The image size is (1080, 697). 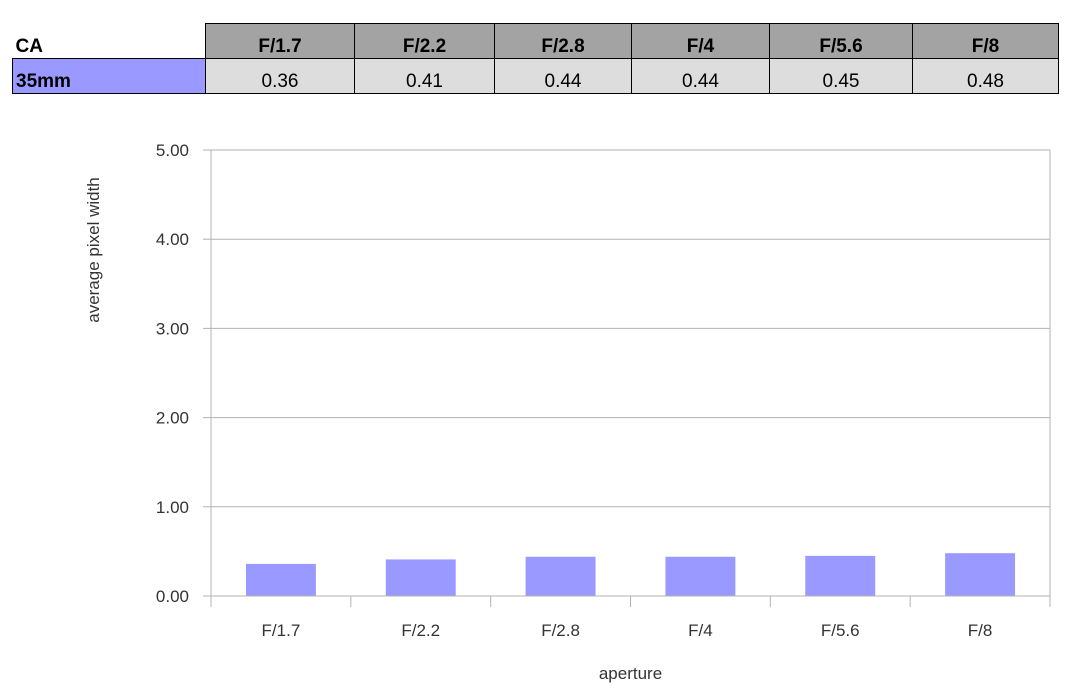 What do you see at coordinates (172, 596) in the screenshot?
I see `y-tick-label: 0.00` at bounding box center [172, 596].